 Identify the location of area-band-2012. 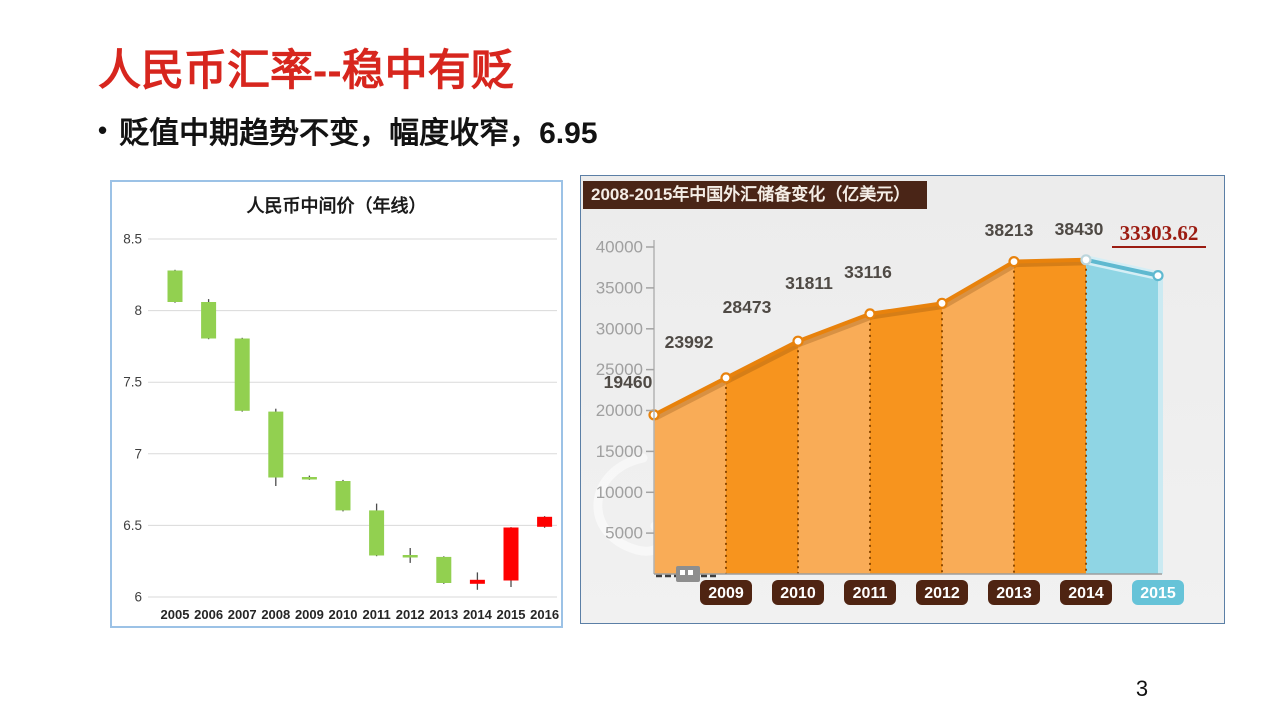
(978, 416).